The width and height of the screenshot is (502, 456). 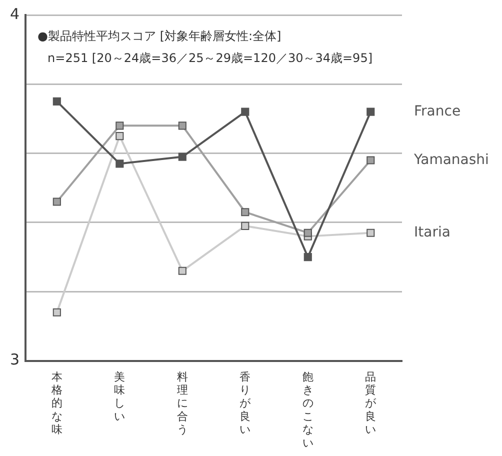 I want to click on text: Itaria, so click(x=432, y=232).